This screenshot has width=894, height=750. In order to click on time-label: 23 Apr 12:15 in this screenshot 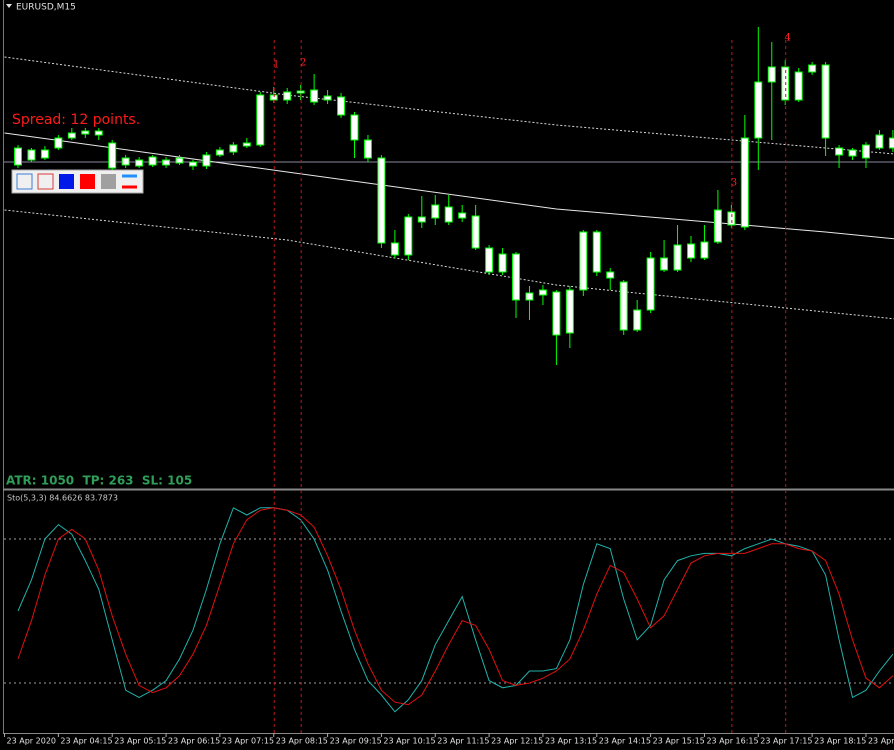, I will do `click(517, 741)`.